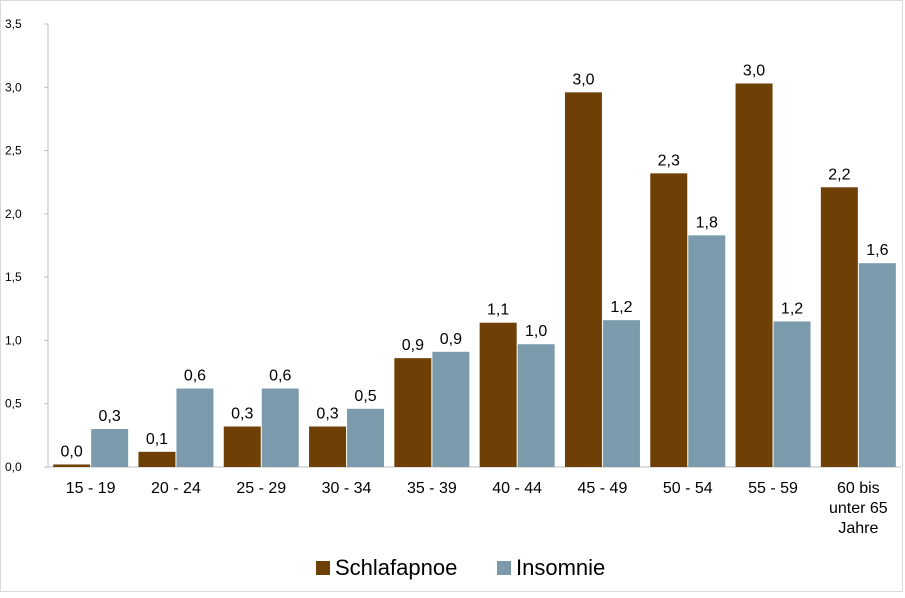 The image size is (905, 598). I want to click on x-tick-label: 45 - 49, so click(603, 488).